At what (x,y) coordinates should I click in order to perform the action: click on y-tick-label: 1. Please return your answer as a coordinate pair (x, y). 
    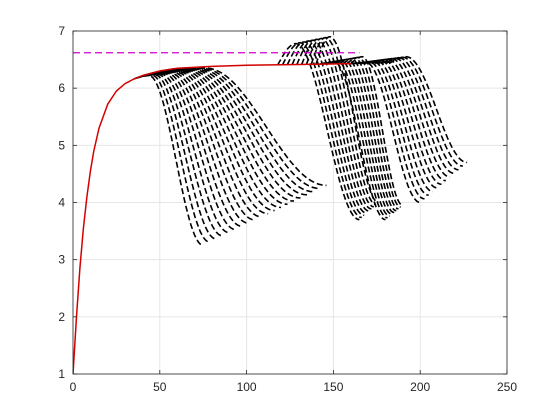
    Looking at the image, I should click on (61, 374).